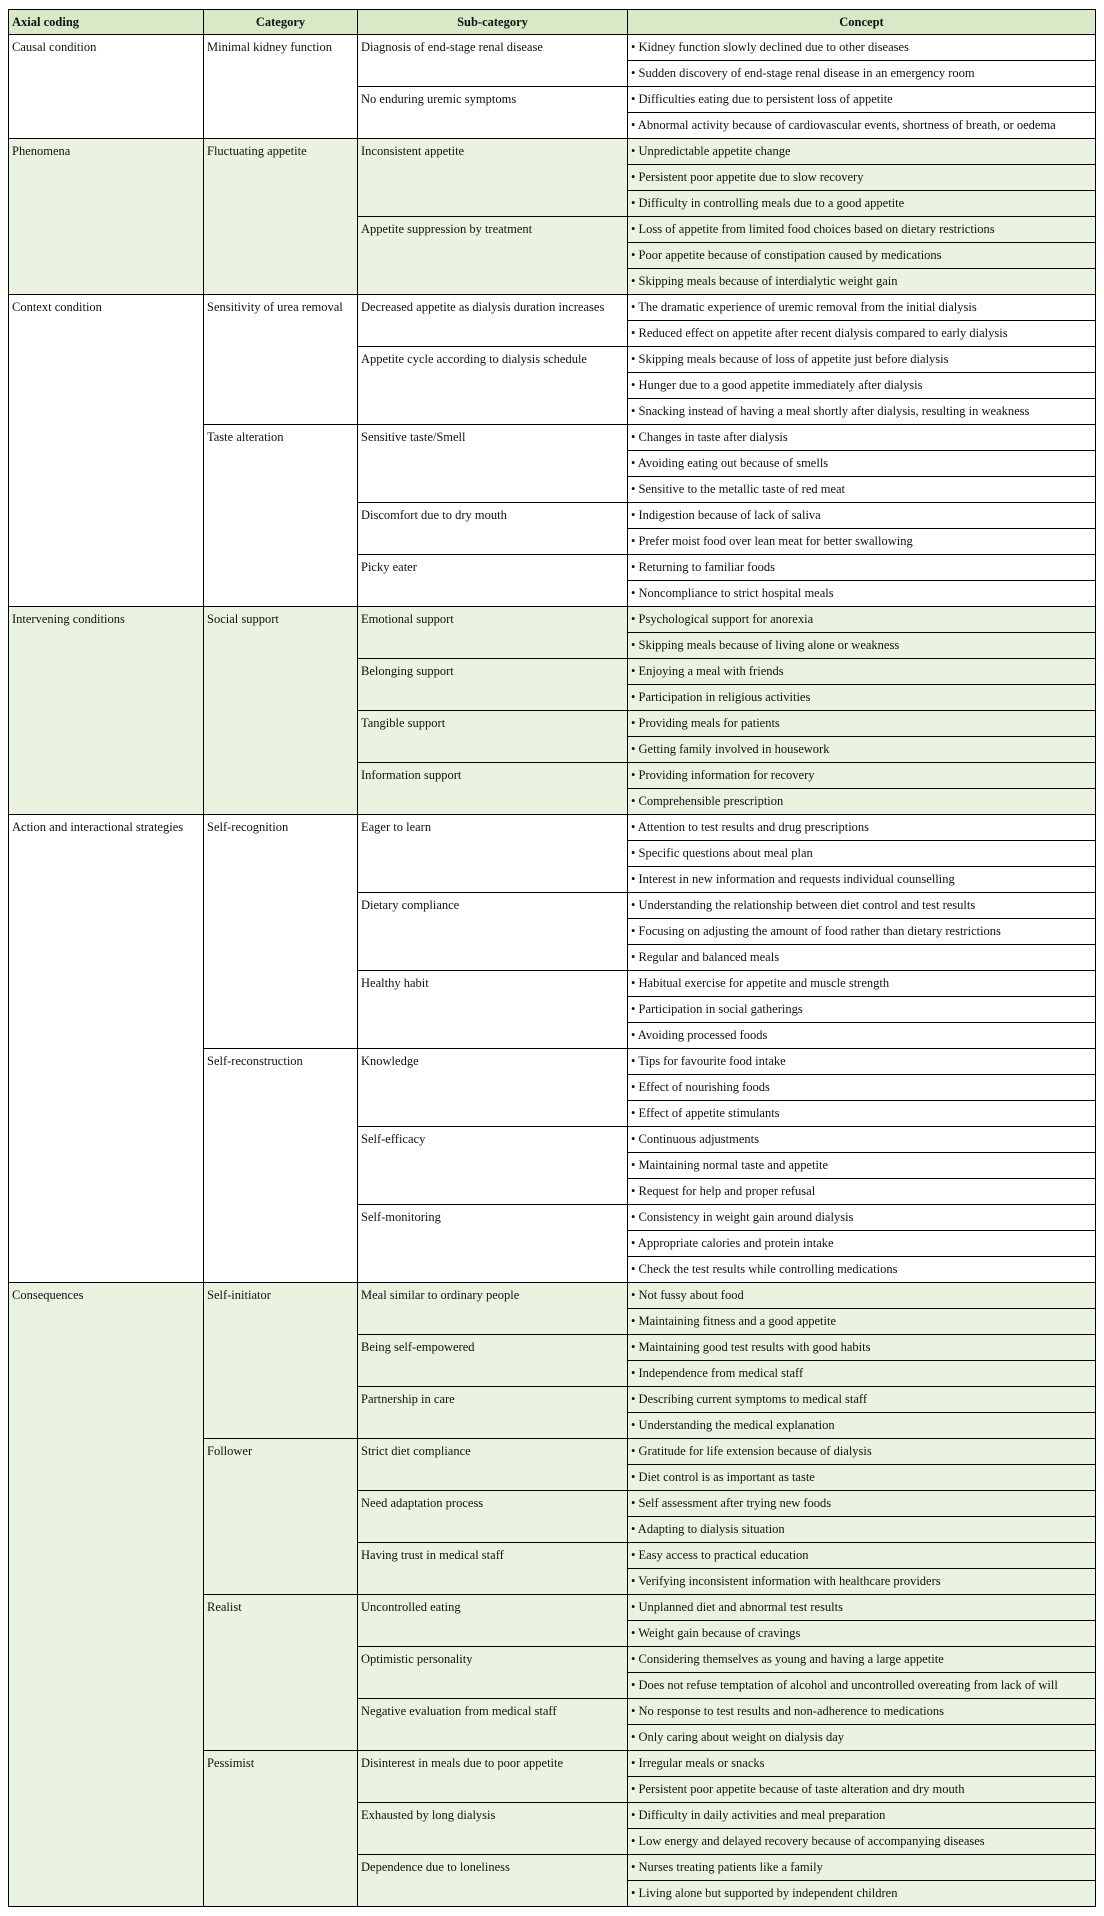  What do you see at coordinates (861, 1633) in the screenshot?
I see `concept-cell: • Weight gain because of cravings` at bounding box center [861, 1633].